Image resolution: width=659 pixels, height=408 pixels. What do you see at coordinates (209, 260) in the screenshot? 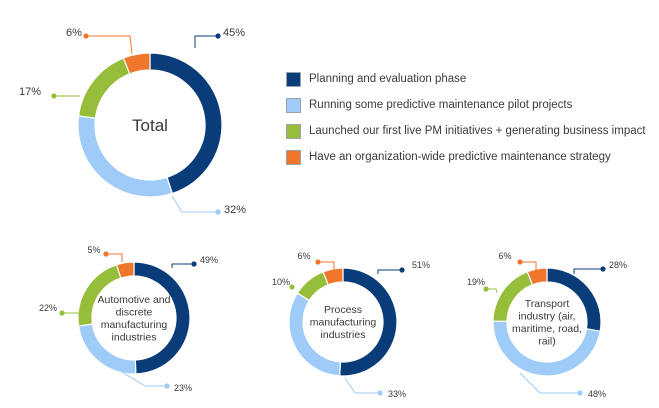
I see `data-label-planning: 49%` at bounding box center [209, 260].